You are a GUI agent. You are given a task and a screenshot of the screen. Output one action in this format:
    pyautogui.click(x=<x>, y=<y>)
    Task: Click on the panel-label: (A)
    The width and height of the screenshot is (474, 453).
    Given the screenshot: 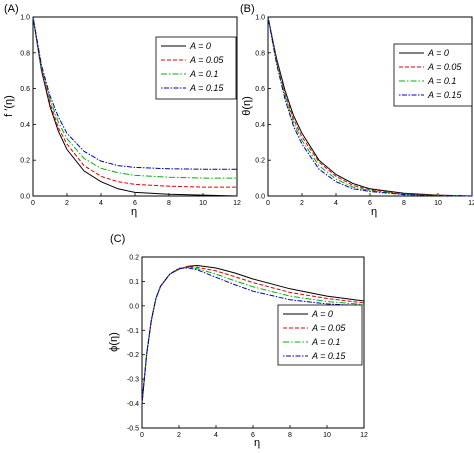 What is the action you would take?
    pyautogui.click(x=11, y=9)
    